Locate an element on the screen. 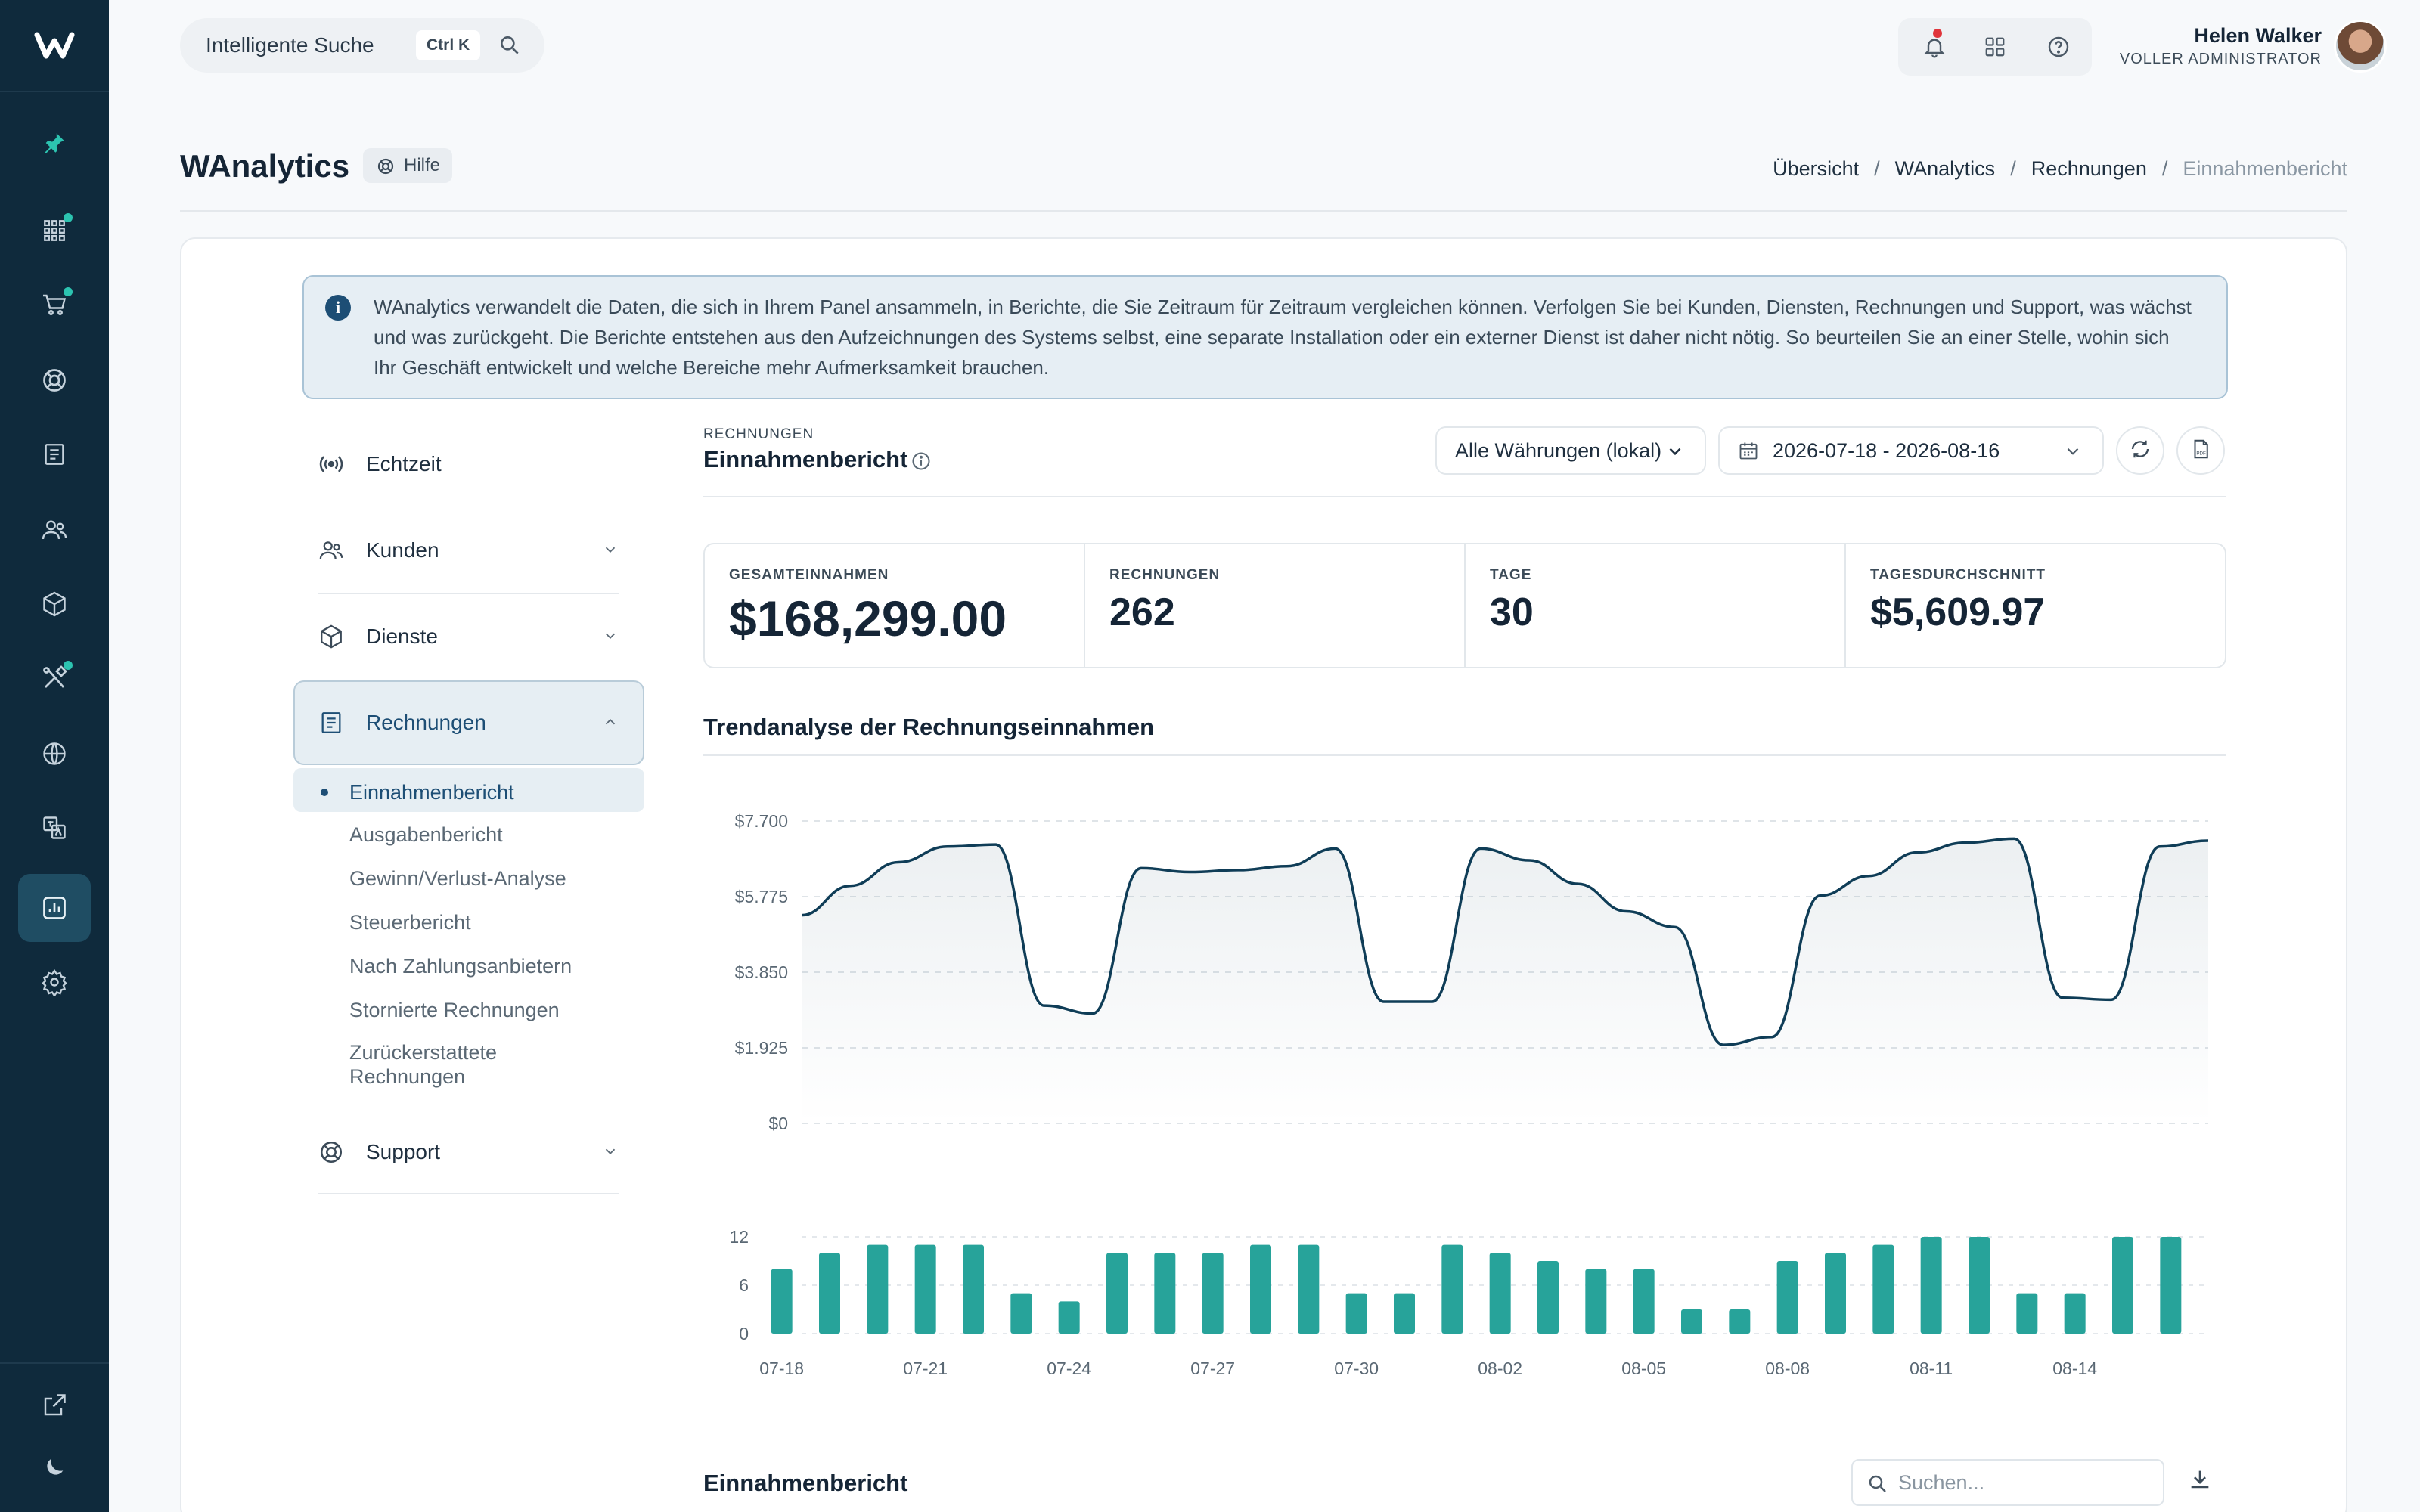 The image size is (2420, 1512). menu-item-invoices: Rechnungen is located at coordinates (402, 722).